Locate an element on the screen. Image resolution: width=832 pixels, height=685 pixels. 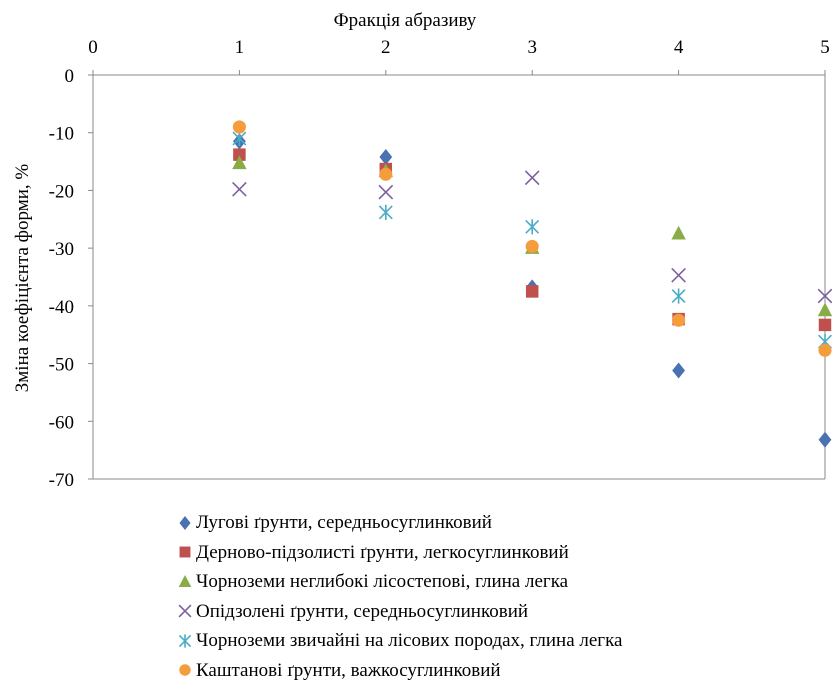
y-tick-label: -60 is located at coordinates (61, 422).